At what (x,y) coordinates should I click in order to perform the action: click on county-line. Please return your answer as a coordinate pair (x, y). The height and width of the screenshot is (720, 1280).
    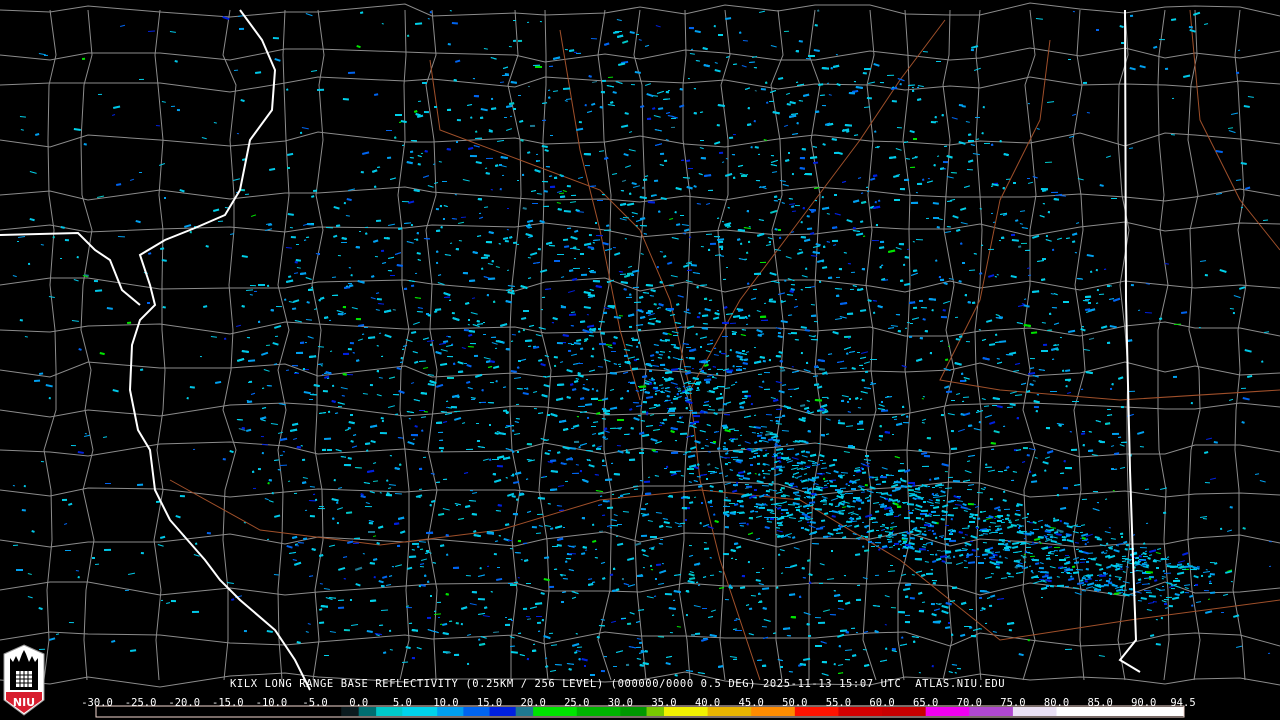
    Looking at the image, I should click on (1239, 345).